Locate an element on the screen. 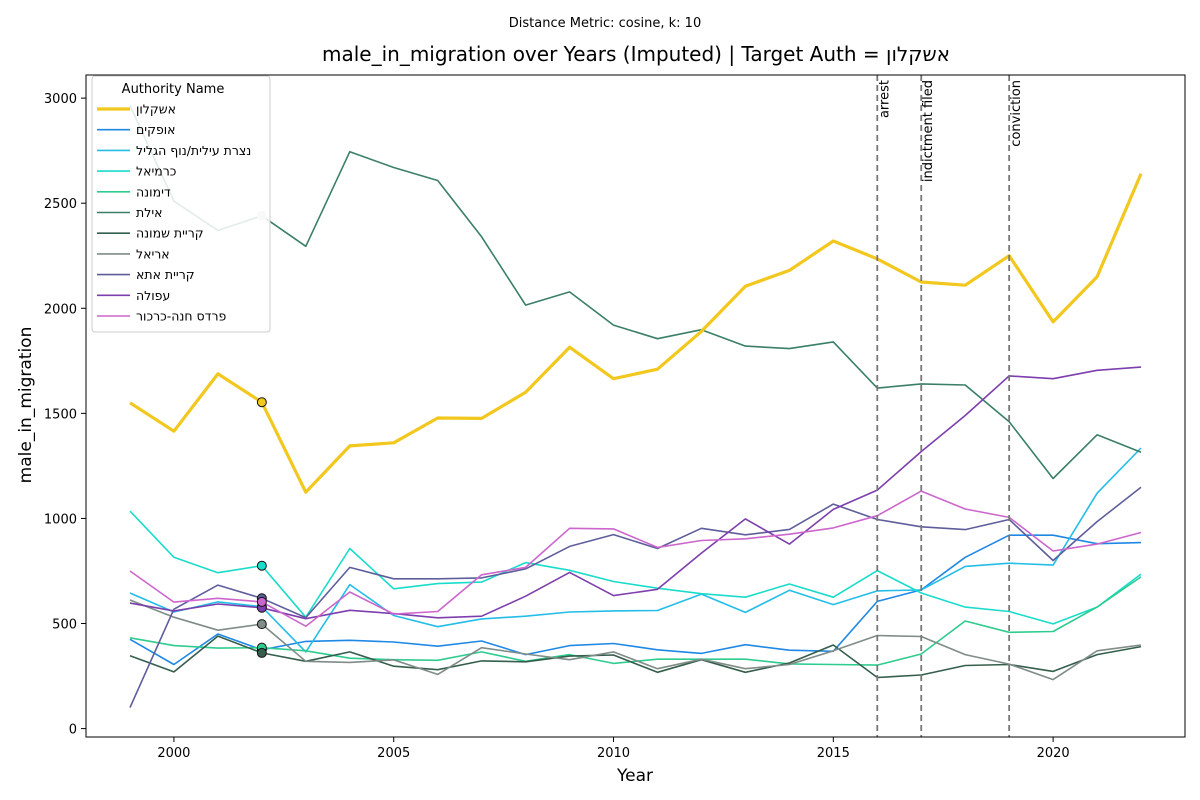 This screenshot has width=1200, height=800. event-label: indictment filed is located at coordinates (928, 131).